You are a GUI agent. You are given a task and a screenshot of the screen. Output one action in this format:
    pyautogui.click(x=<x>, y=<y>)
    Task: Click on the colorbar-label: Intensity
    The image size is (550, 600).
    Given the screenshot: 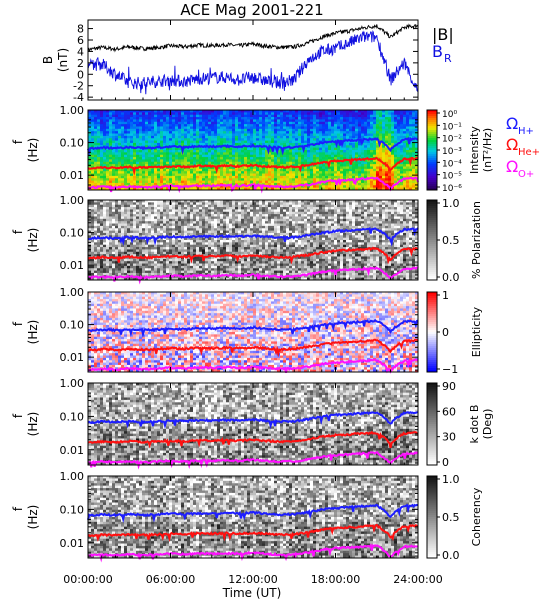 What is the action you would take?
    pyautogui.click(x=474, y=150)
    